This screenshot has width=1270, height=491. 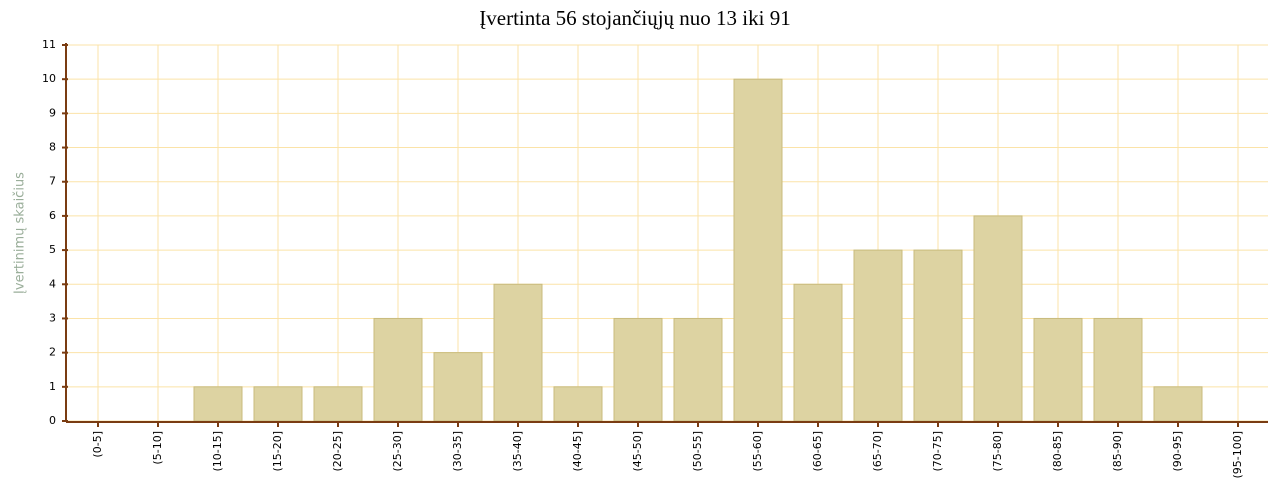 What do you see at coordinates (337, 451) in the screenshot?
I see `x-tick-label: (20-25]` at bounding box center [337, 451].